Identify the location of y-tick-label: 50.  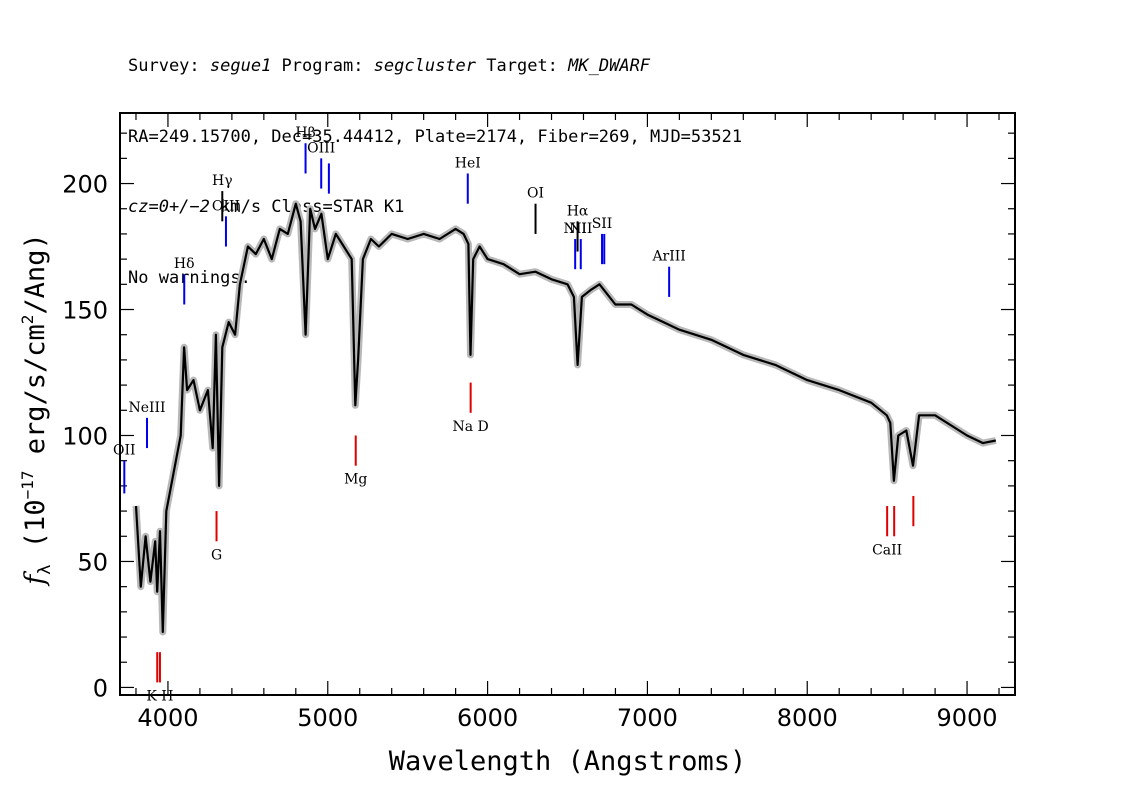
(92, 562).